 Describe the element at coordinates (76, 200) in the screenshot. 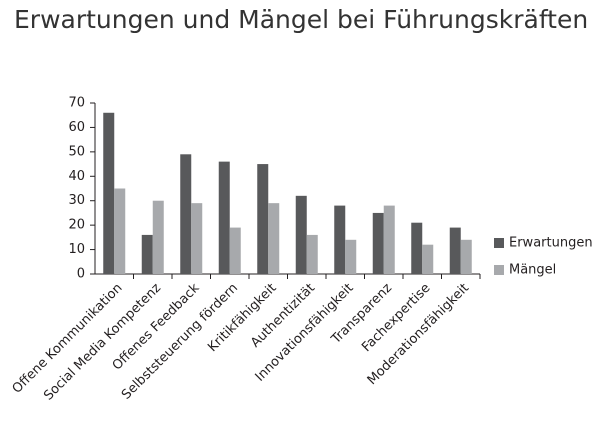

I see `y-tick-label: 30` at that location.